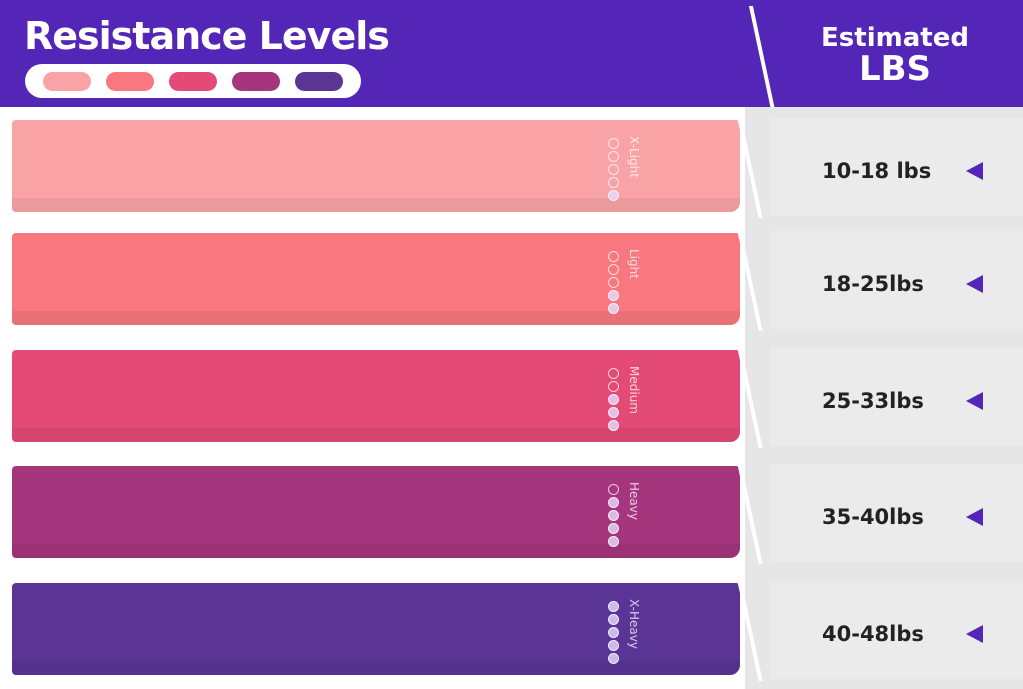 Image resolution: width=1023 pixels, height=689 pixels. I want to click on lbs-label: LBS, so click(895, 69).